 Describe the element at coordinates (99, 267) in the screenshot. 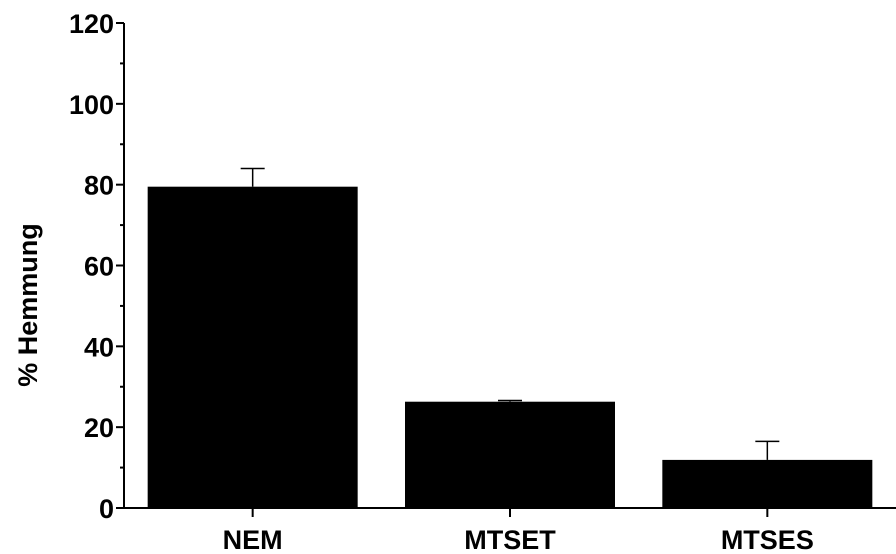

I see `y-tick-label: 60` at that location.